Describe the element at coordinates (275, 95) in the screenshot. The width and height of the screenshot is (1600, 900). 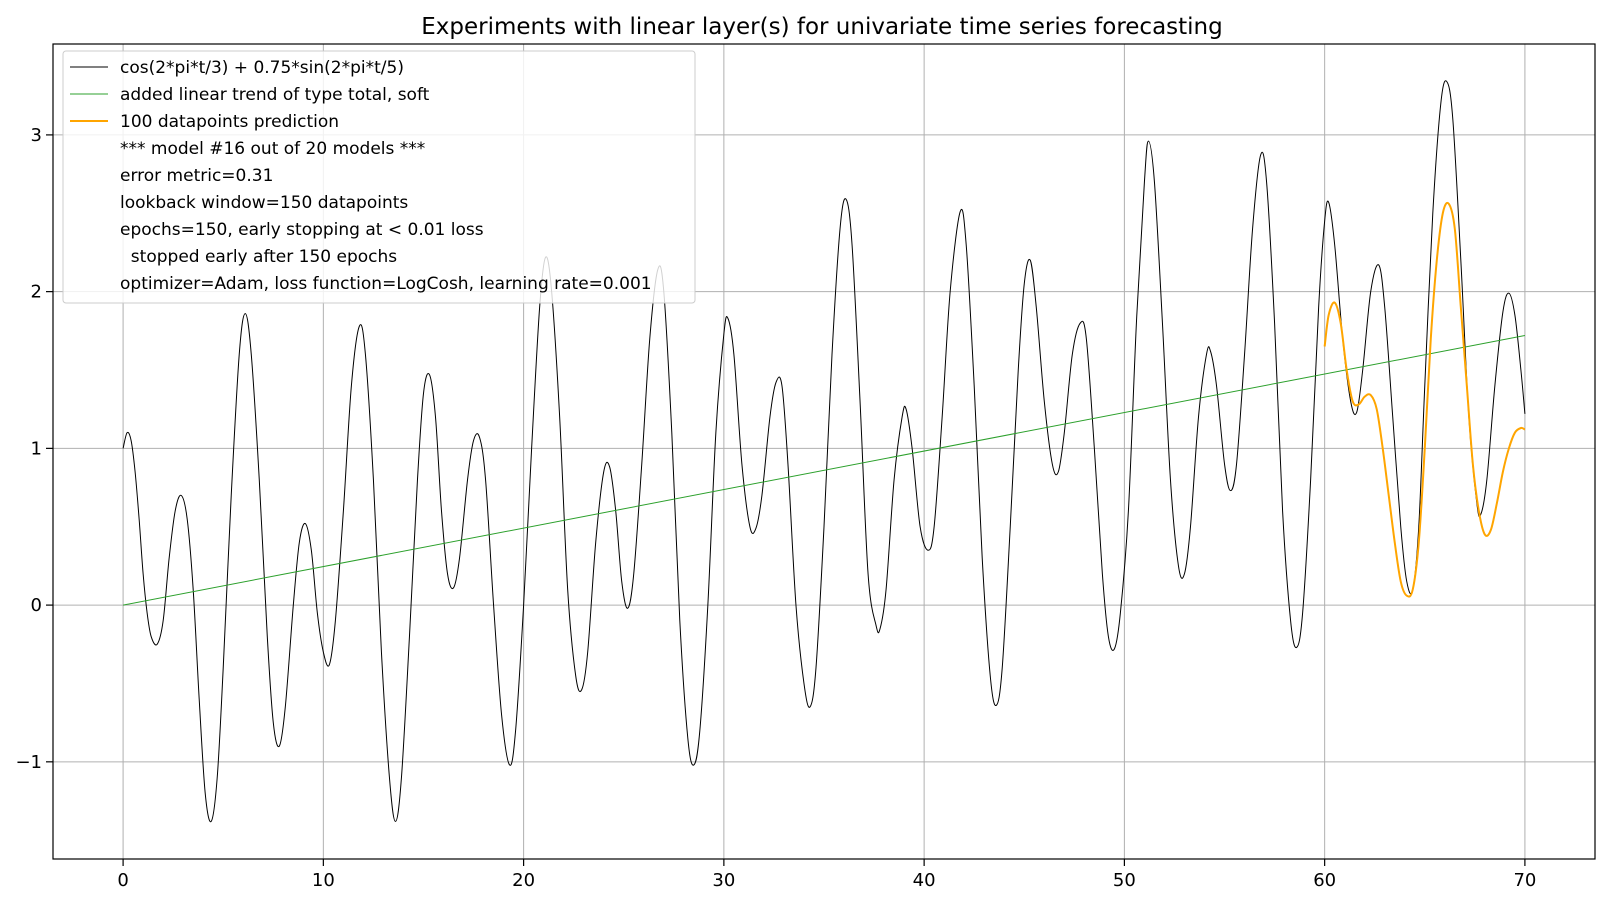
I see `legend-label-trend: added linear trend of type total, soft` at that location.